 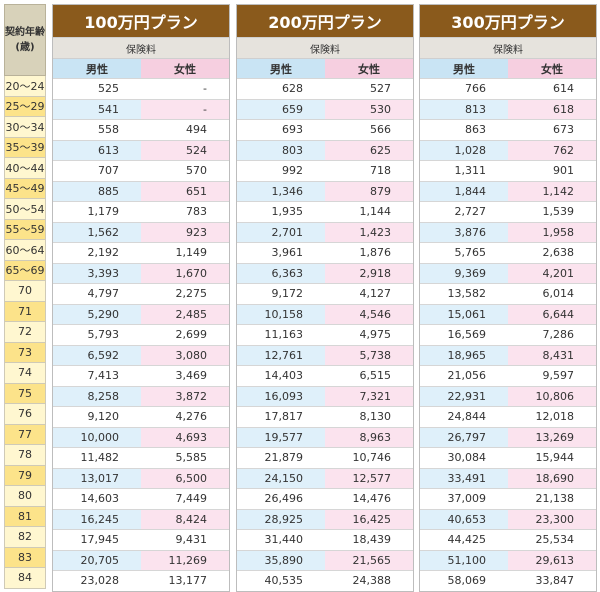 I want to click on age-cell: 84, so click(x=25, y=578).